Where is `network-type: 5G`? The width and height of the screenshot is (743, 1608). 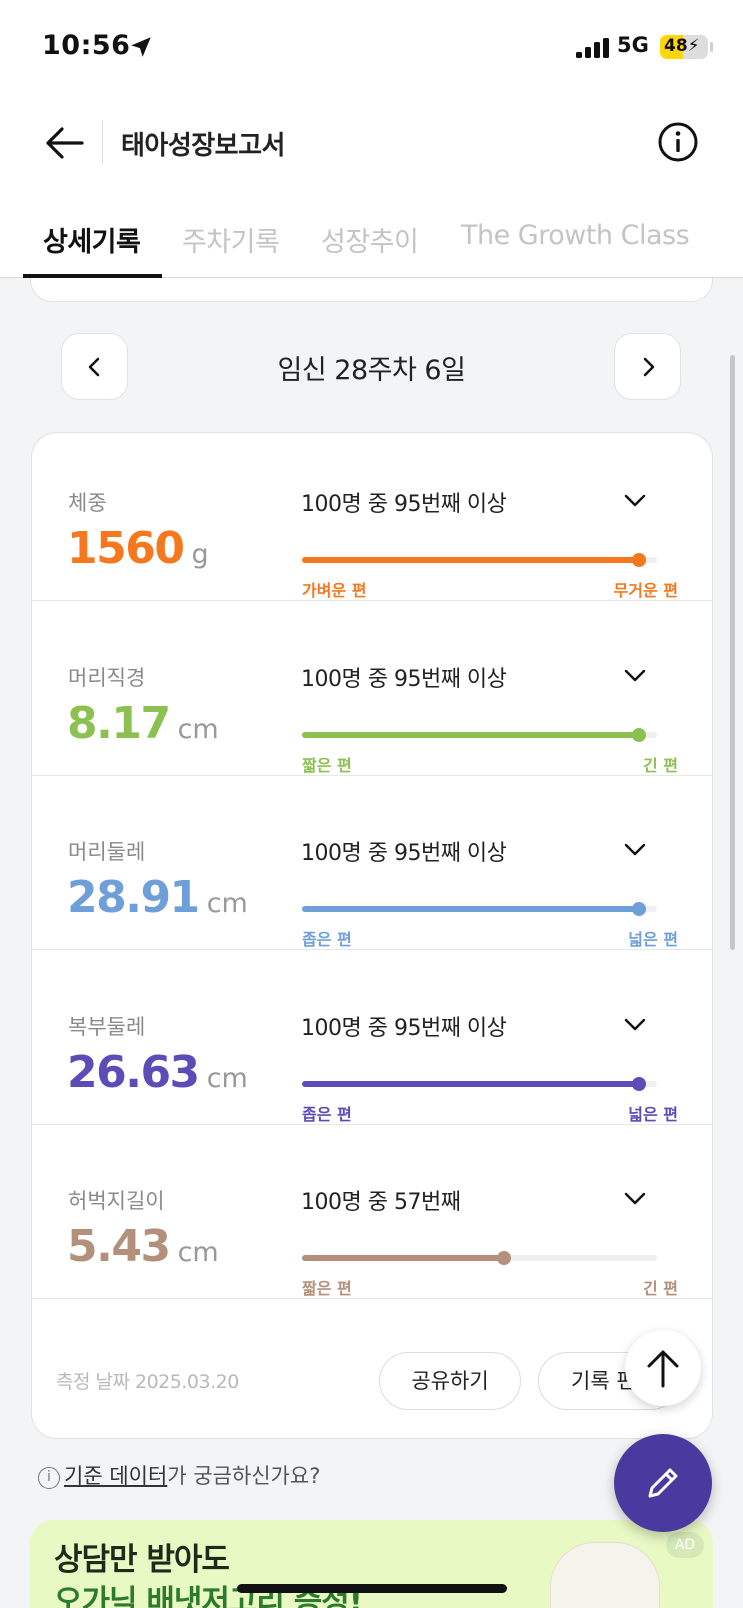 network-type: 5G is located at coordinates (633, 45).